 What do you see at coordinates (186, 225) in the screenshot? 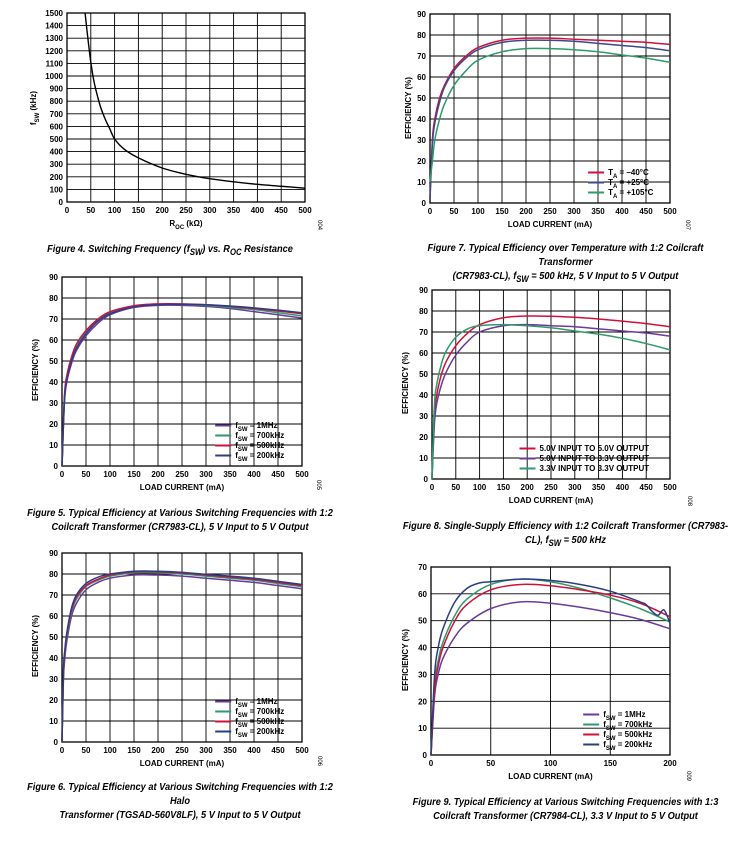
I see `x-axis-label: ROC (kΩ)` at bounding box center [186, 225].